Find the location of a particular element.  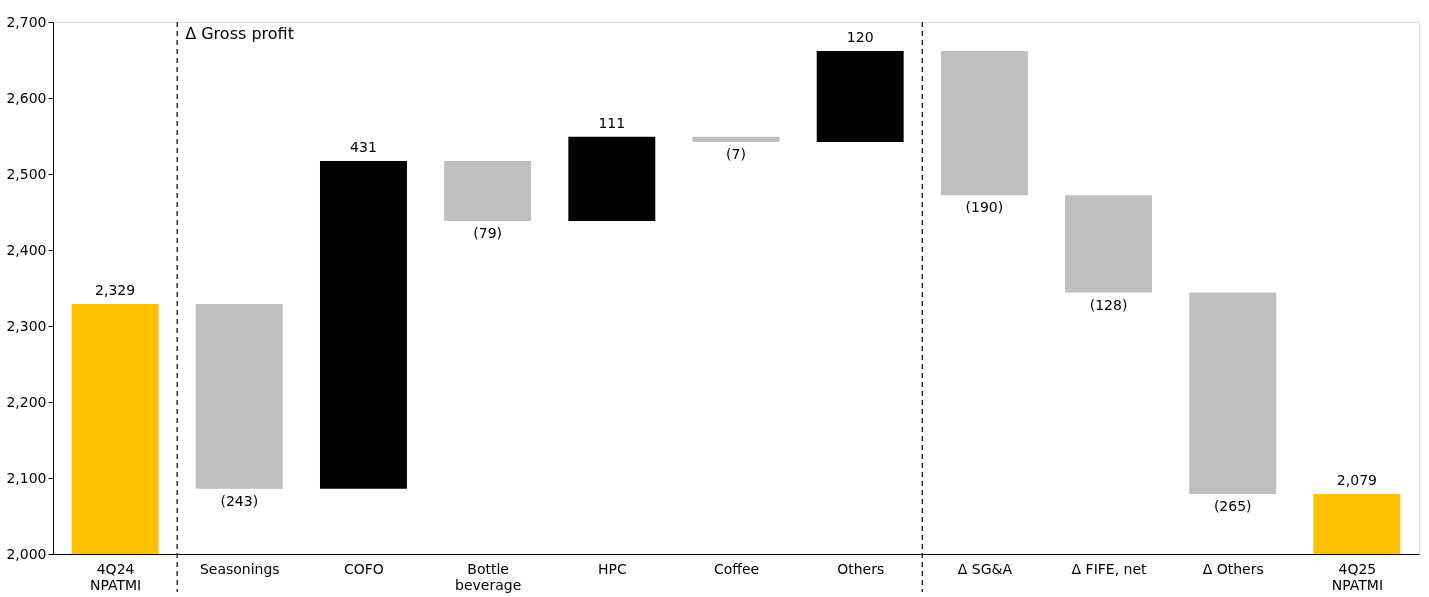

x-tick-label: COFO is located at coordinates (364, 568).